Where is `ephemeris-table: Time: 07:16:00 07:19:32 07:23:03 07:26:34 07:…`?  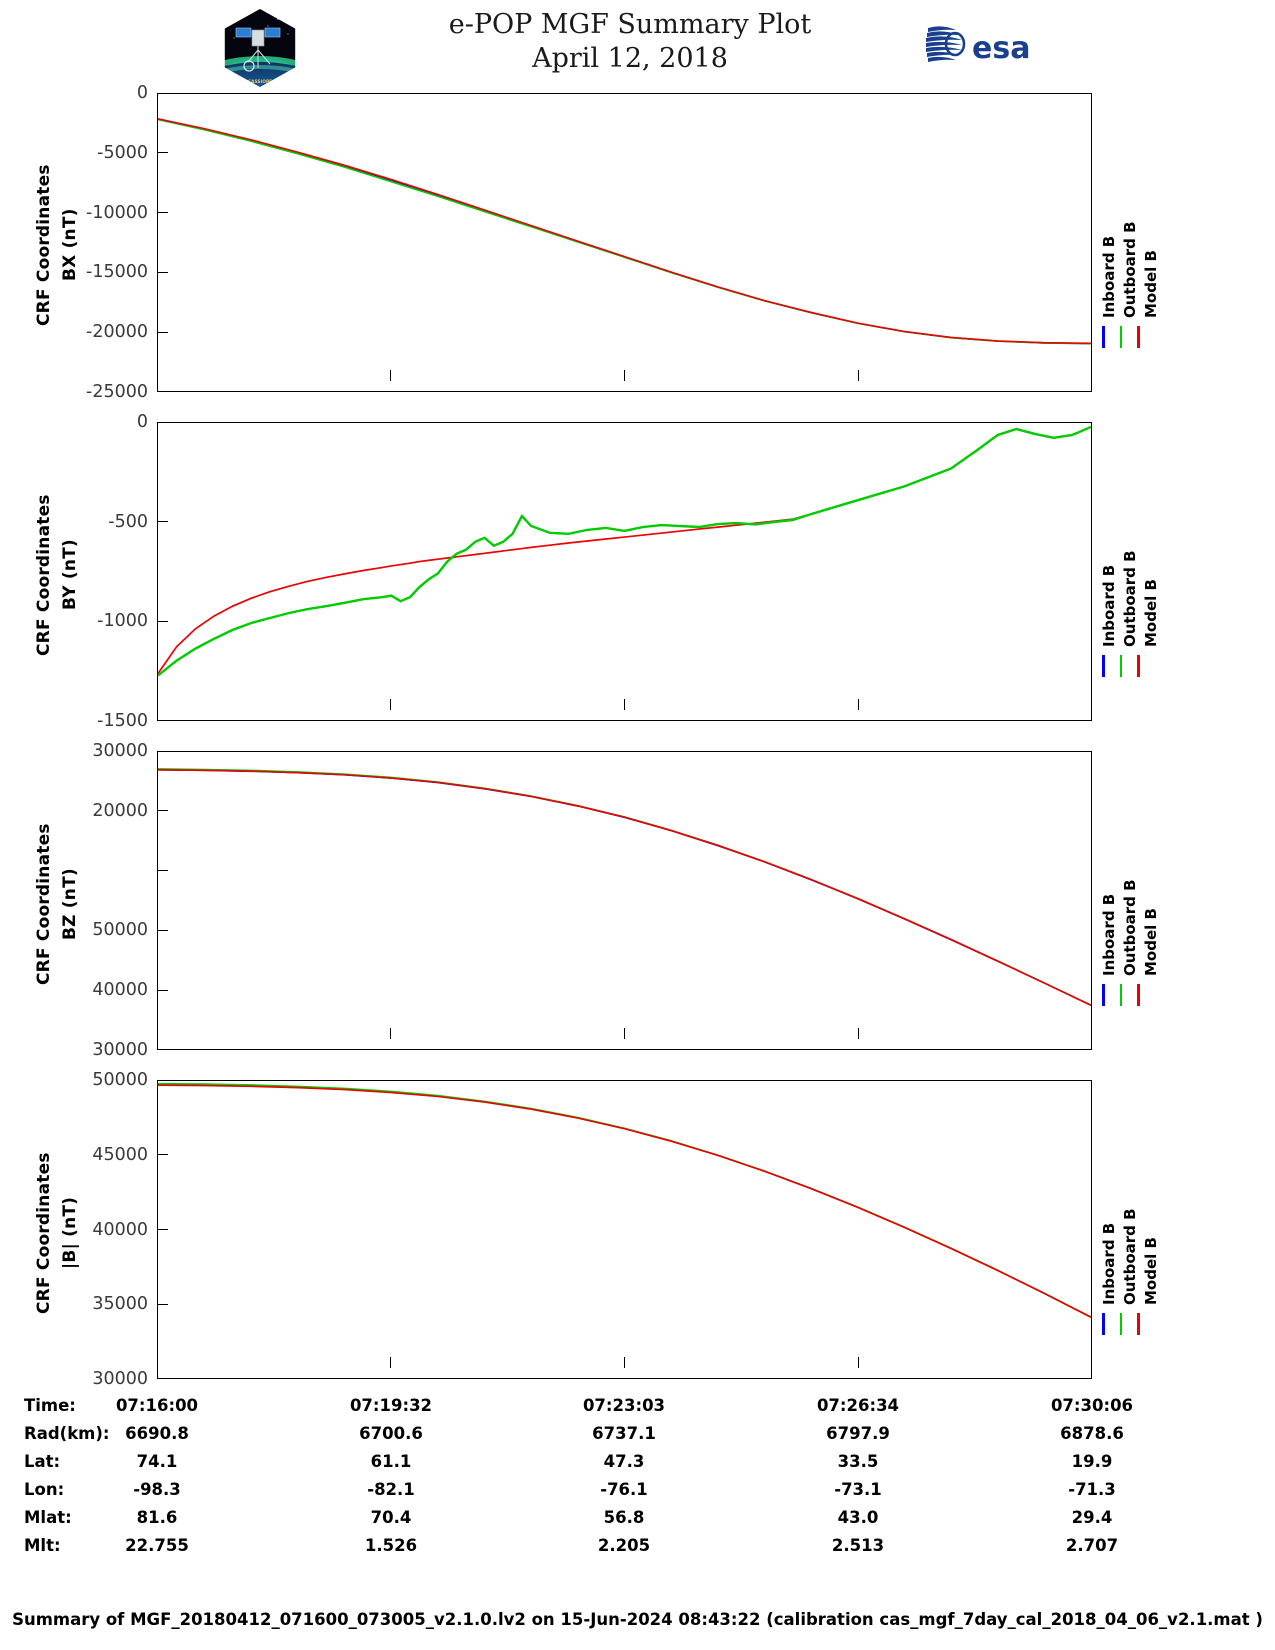 ephemeris-table: Time: 07:16:00 07:19:32 07:23:03 07:26:34 07:… is located at coordinates (637, 1480).